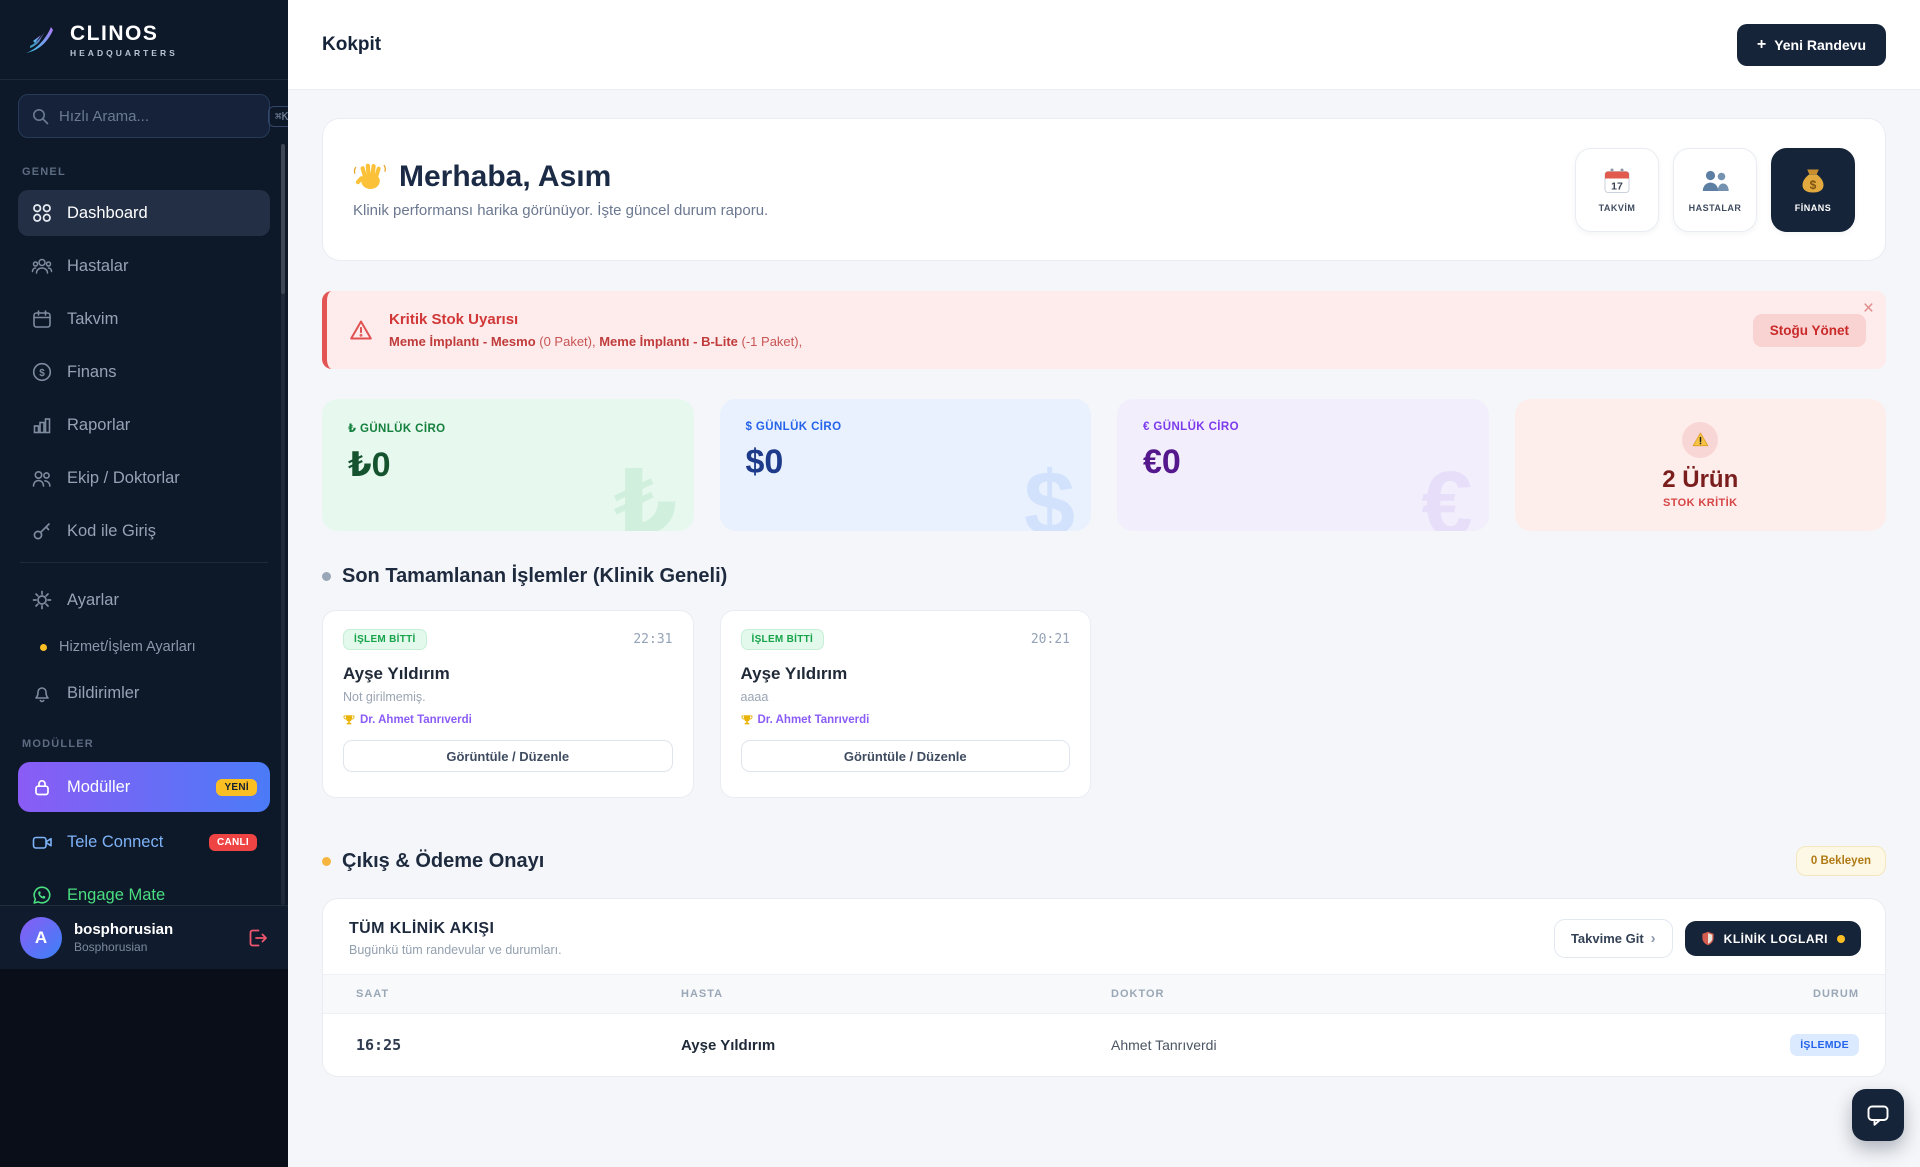  Describe the element at coordinates (1700, 479) in the screenshot. I see `stock-critical-count: 2 Ürün` at that location.